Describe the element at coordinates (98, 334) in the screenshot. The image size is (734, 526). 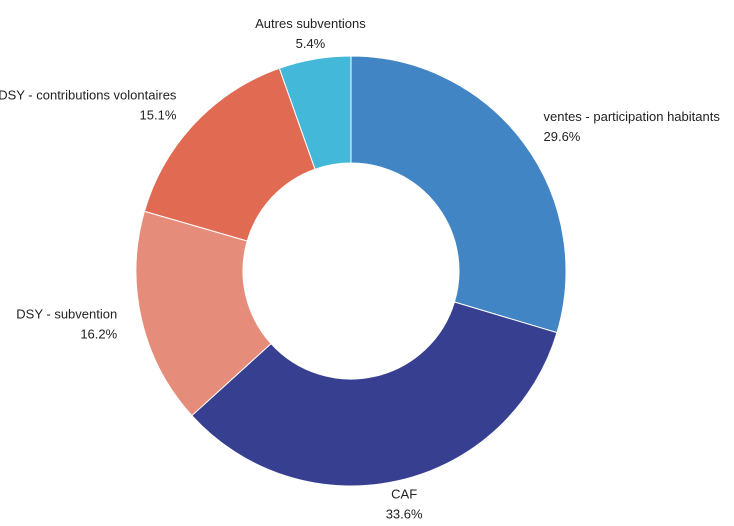
I see `slice-value: 16.2%` at that location.